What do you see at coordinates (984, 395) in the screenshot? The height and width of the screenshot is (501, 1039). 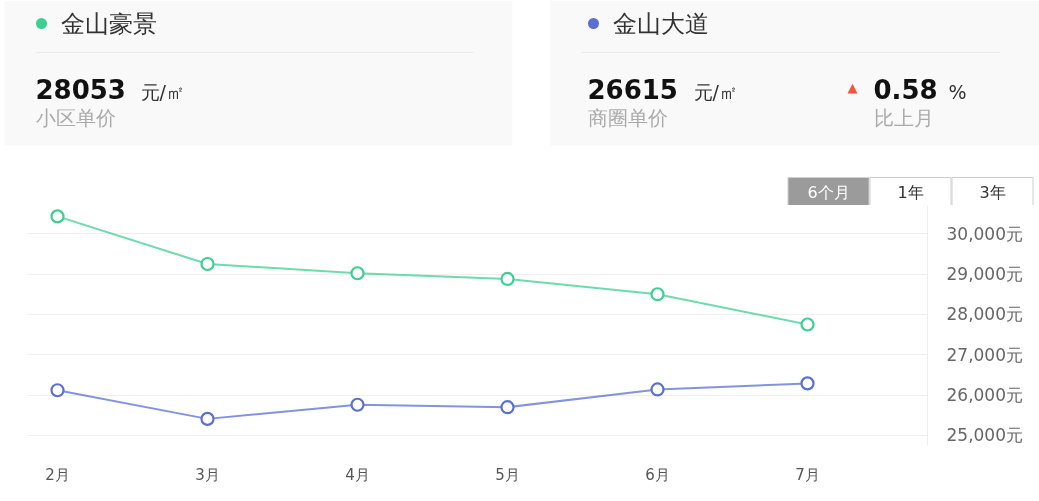 I see `y-tick-label: 26,000元` at bounding box center [984, 395].